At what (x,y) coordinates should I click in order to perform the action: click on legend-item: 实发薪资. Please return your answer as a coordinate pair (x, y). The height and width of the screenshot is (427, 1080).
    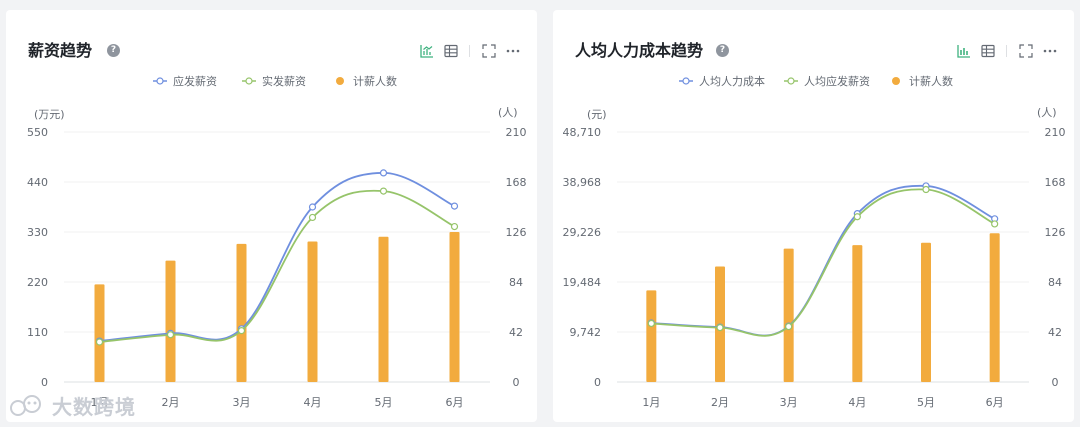
    Looking at the image, I should click on (274, 81).